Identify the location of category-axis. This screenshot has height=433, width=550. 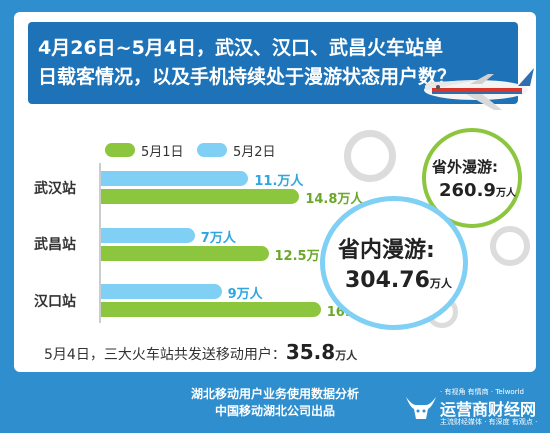
(100, 243).